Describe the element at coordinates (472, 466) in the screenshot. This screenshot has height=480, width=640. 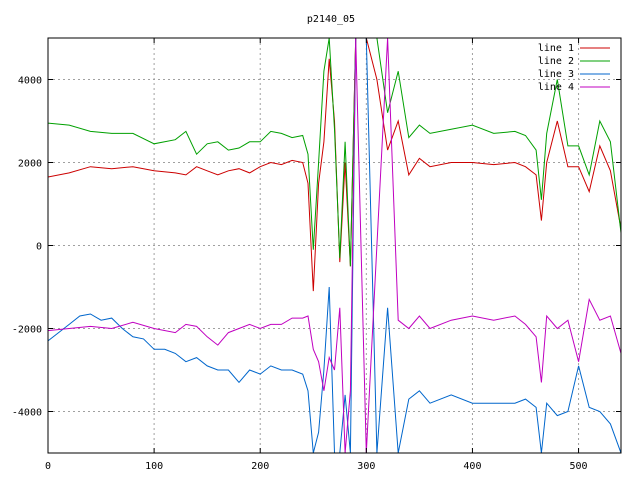
I see `x-tick-label: 400` at that location.